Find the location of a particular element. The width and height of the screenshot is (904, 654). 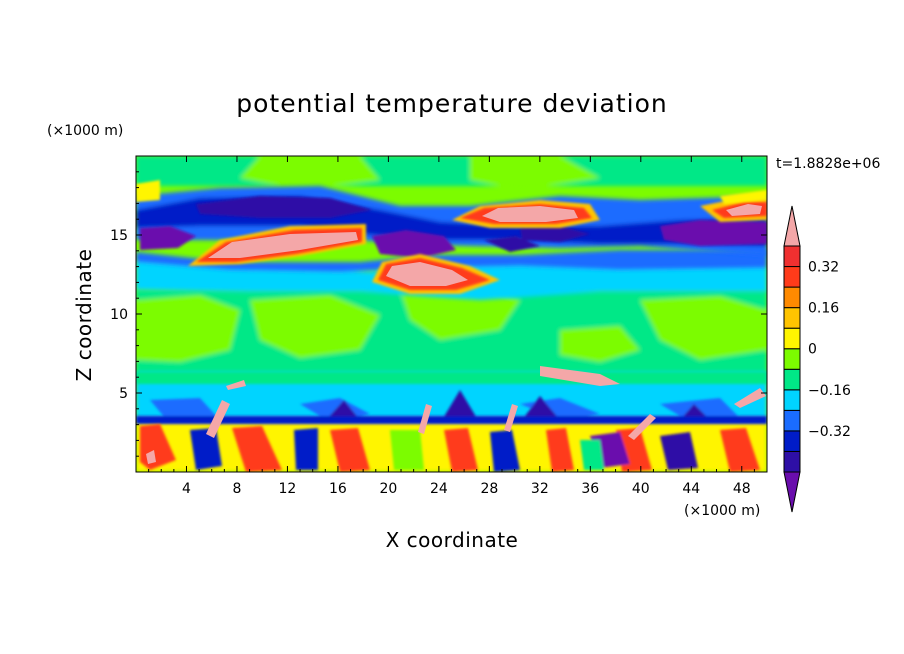

field-low-navy-line is located at coordinates (451, 420).